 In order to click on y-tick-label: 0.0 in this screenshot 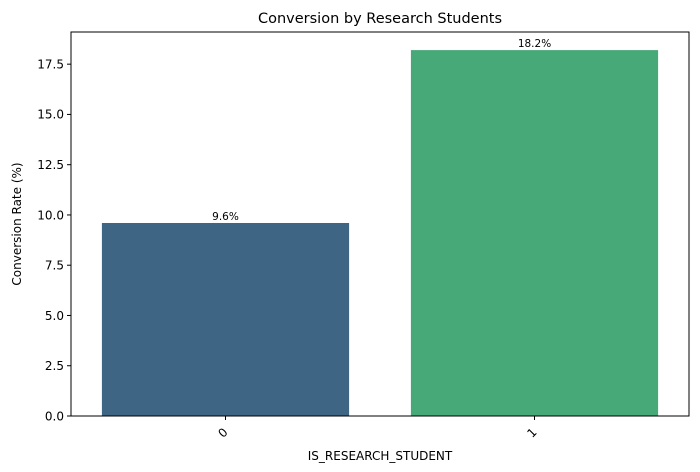, I will do `click(54, 416)`.